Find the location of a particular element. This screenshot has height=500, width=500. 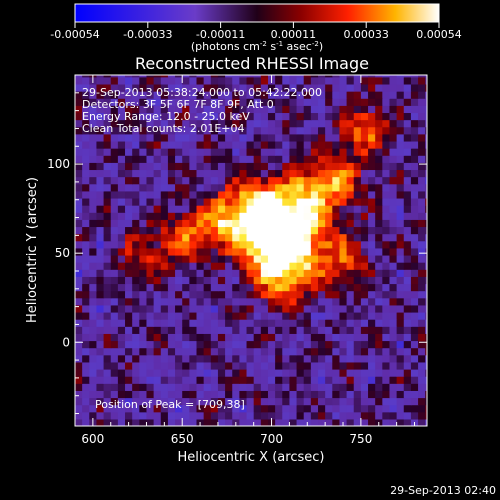

colorbar-units: (photons cm-2 s-1 asec-2) is located at coordinates (257, 46).